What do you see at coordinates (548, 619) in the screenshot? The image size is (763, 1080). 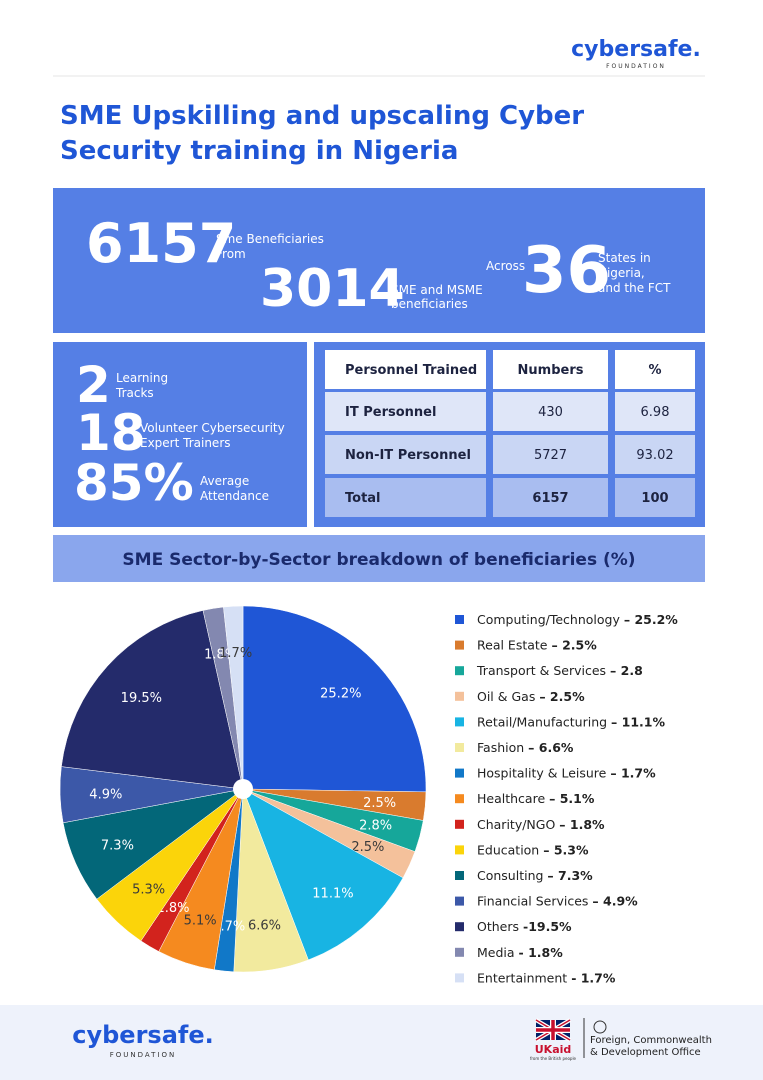 I see `legend-name: Computing/Technology` at bounding box center [548, 619].